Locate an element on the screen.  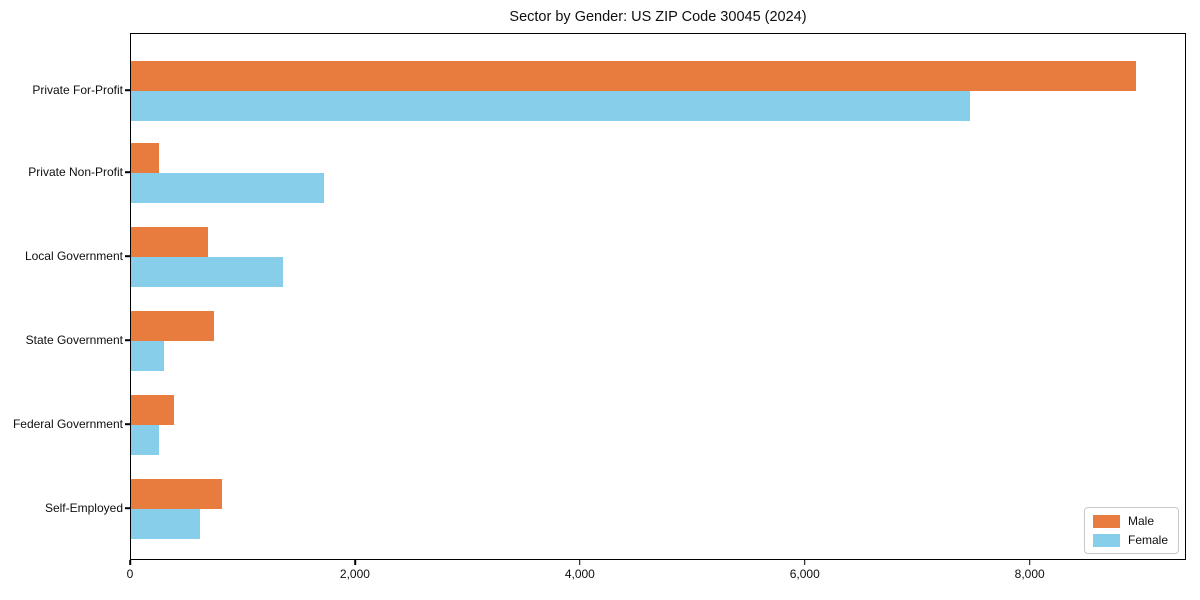
y-tick-label-private-for-profit: Private For-Profit is located at coordinates (77, 90).